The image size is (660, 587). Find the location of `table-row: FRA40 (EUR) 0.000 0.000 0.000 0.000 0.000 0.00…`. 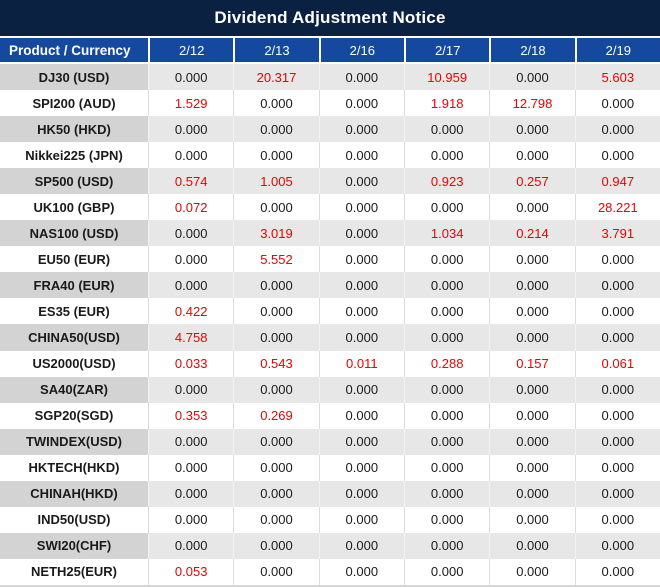

table-row: FRA40 (EUR) 0.000 0.000 0.000 0.000 0.000 0.00… is located at coordinates (330, 285).